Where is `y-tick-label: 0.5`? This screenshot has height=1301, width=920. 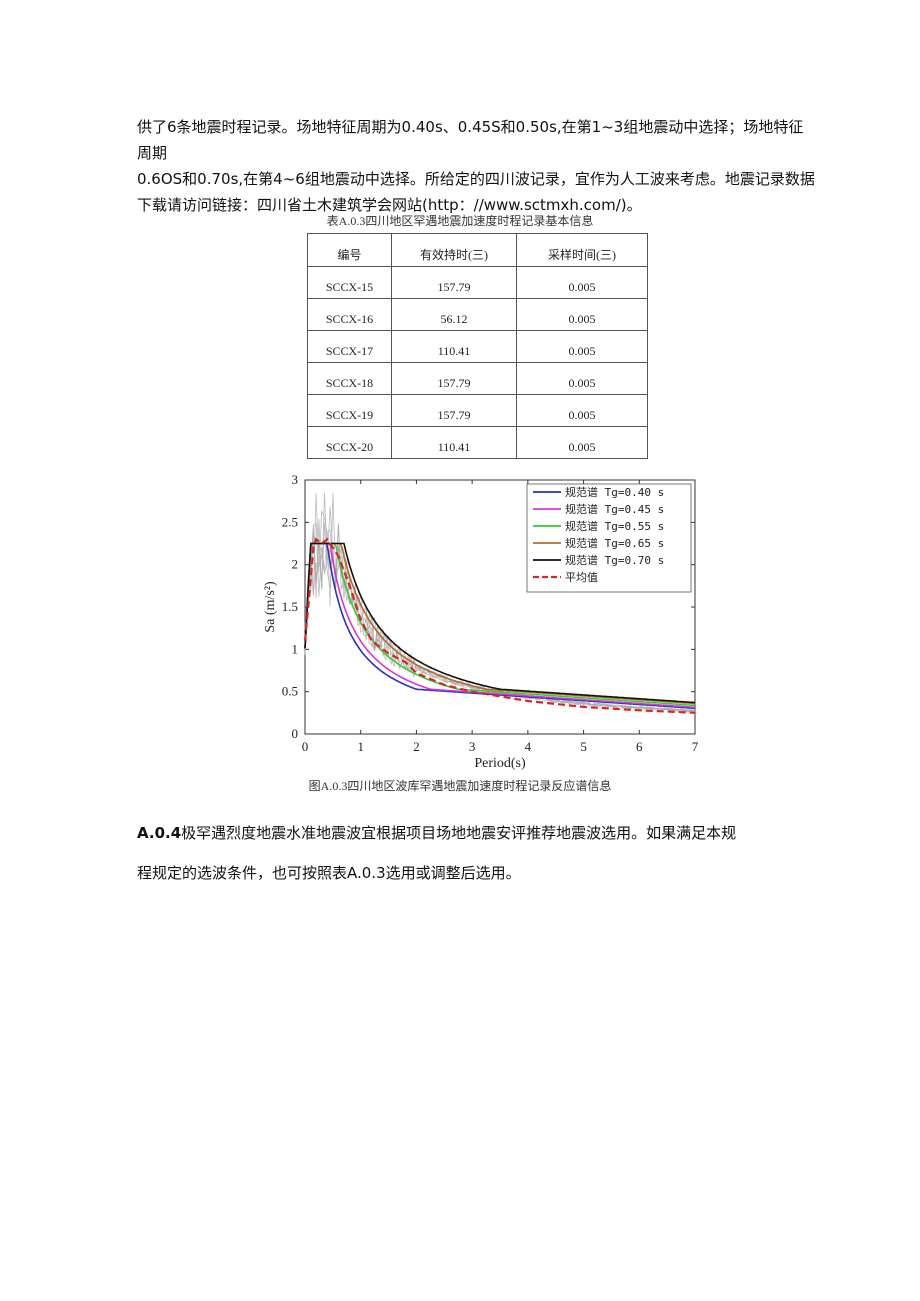 y-tick-label: 0.5 is located at coordinates (290, 691).